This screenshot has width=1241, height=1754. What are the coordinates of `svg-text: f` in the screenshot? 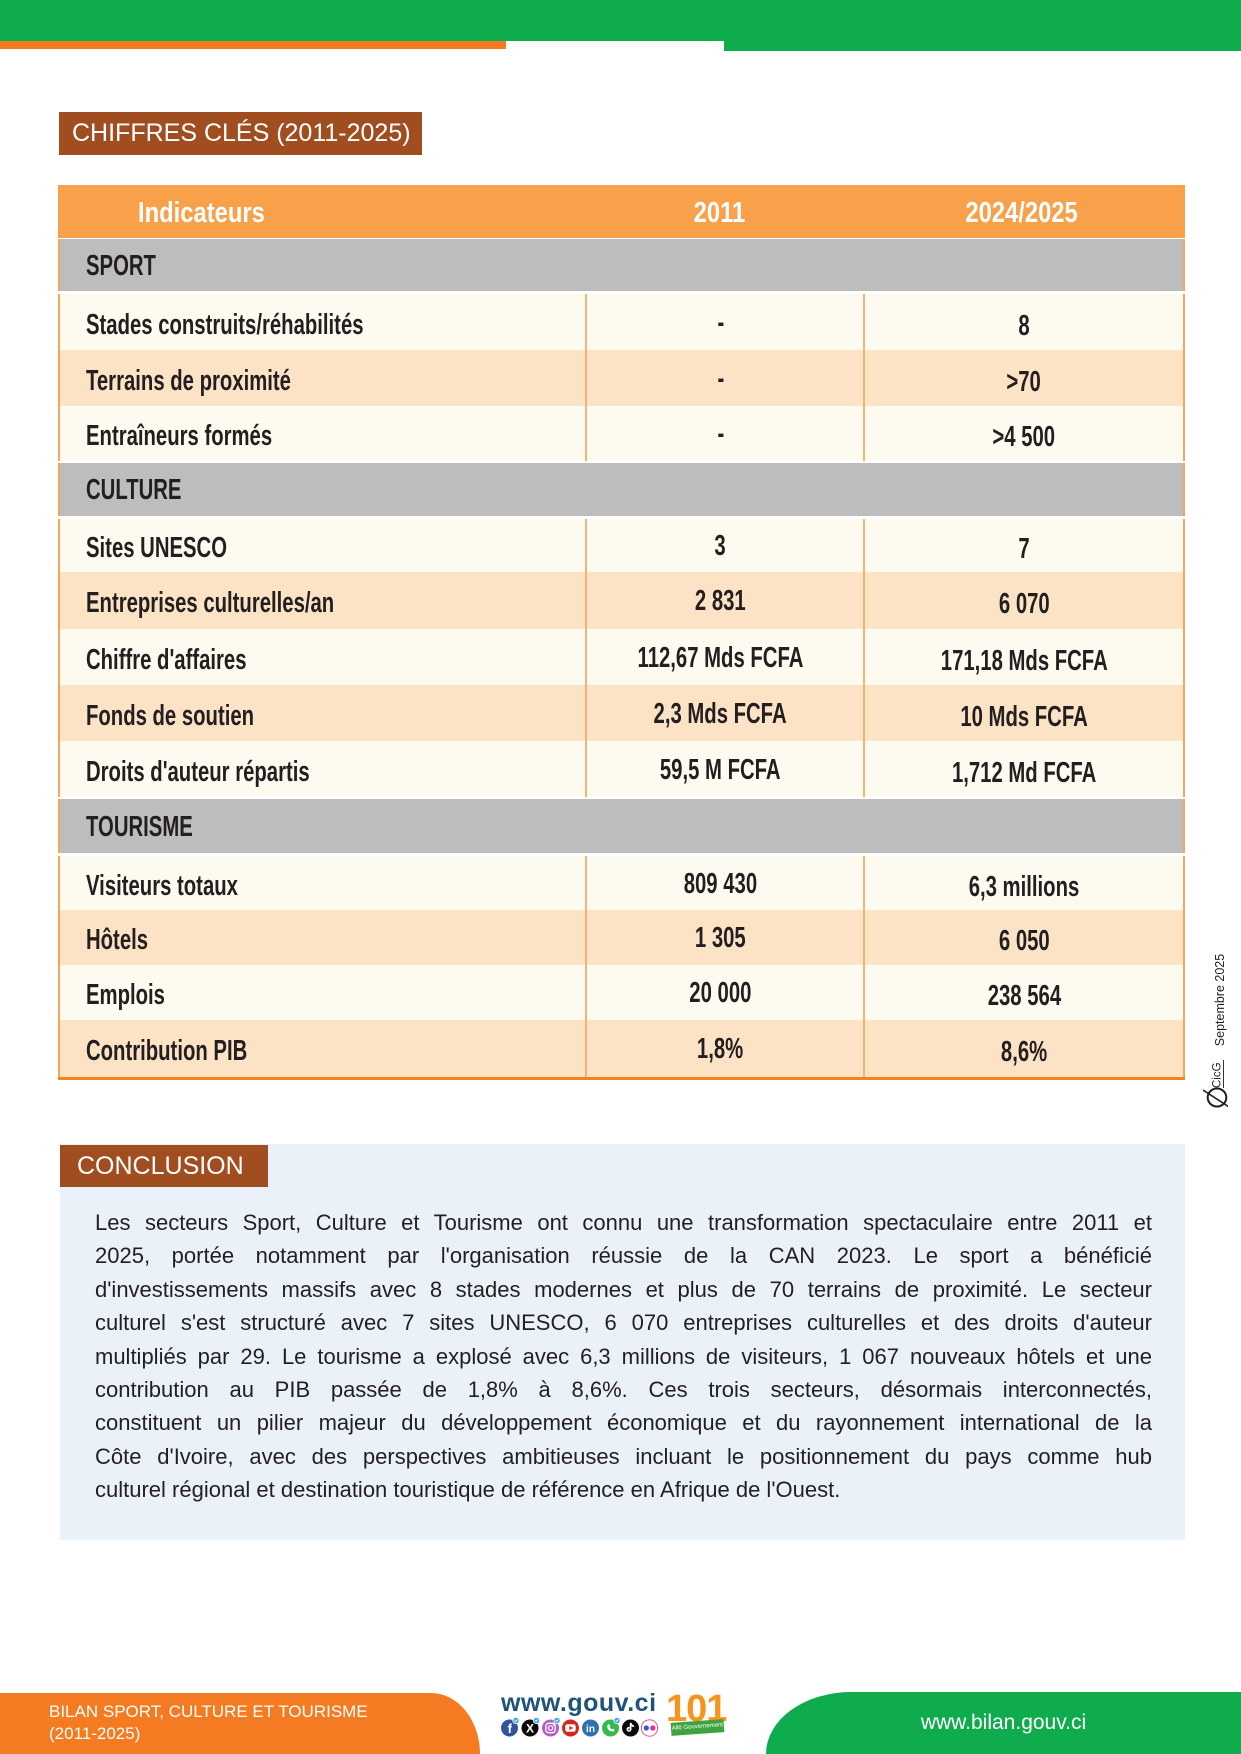 It's located at (510, 1728).